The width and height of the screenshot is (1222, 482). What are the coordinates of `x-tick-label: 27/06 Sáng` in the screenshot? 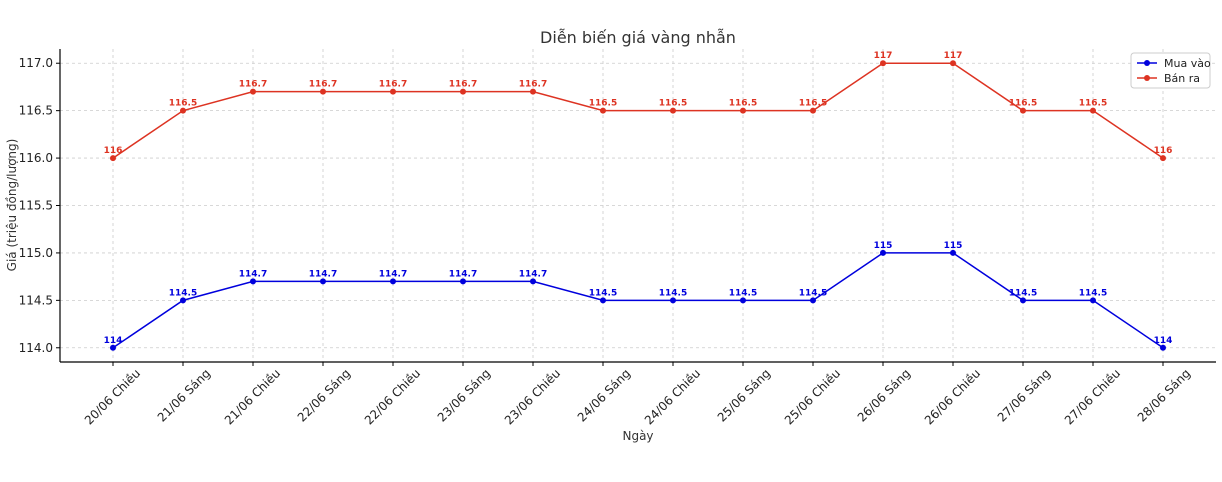 It's located at (1024, 395).